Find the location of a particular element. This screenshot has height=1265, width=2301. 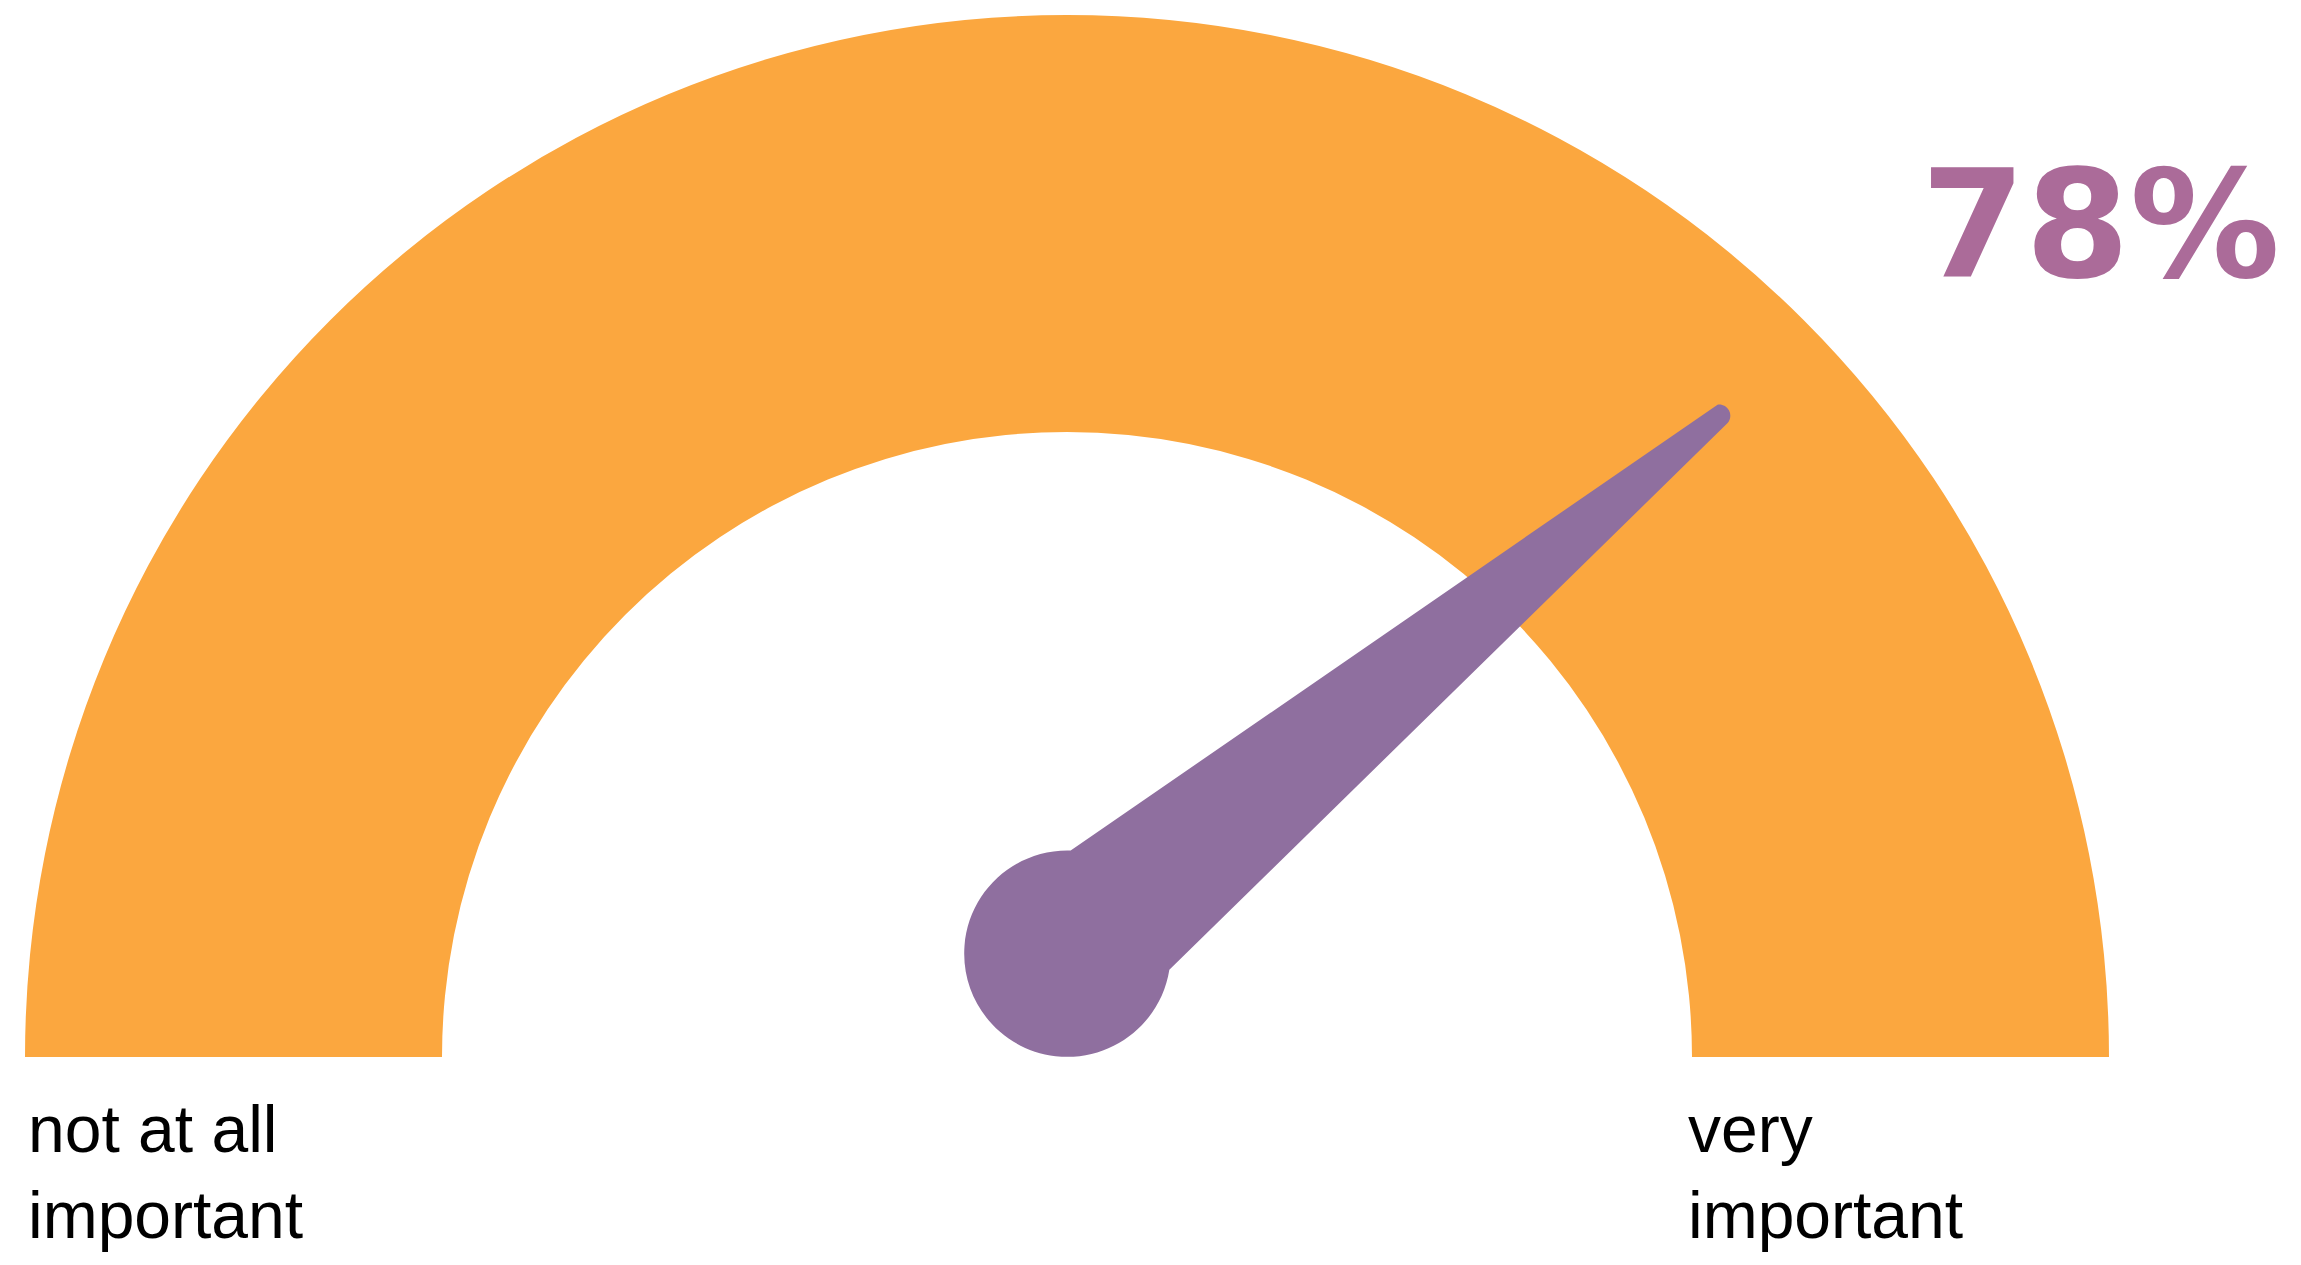

text: very important is located at coordinates (1826, 1172).